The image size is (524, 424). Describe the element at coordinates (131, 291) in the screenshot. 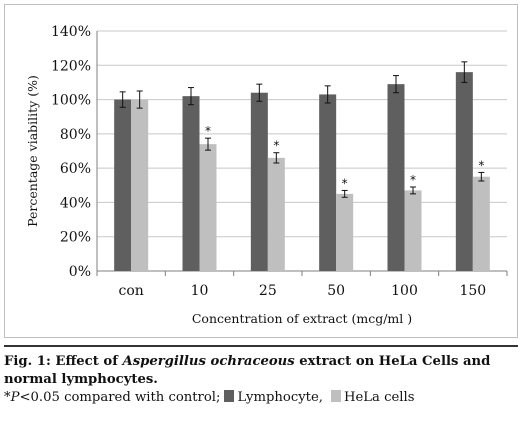

I see `x-tick-label: con` at that location.